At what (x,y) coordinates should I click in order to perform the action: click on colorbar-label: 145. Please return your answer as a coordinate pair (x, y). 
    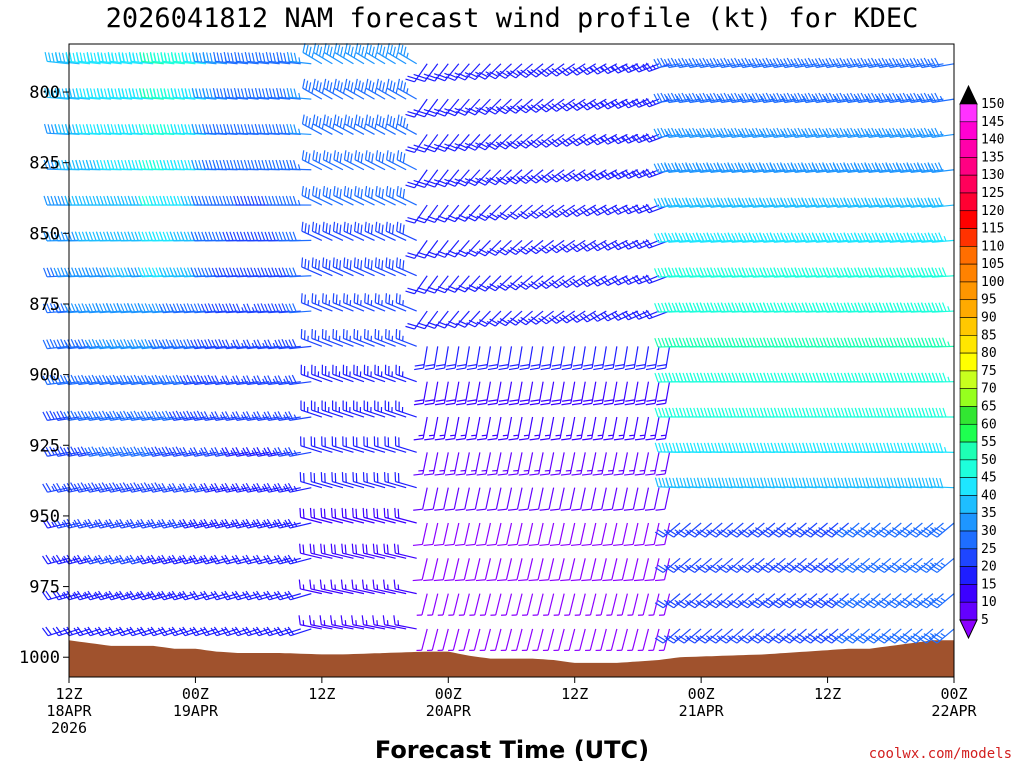
    Looking at the image, I should click on (992, 122).